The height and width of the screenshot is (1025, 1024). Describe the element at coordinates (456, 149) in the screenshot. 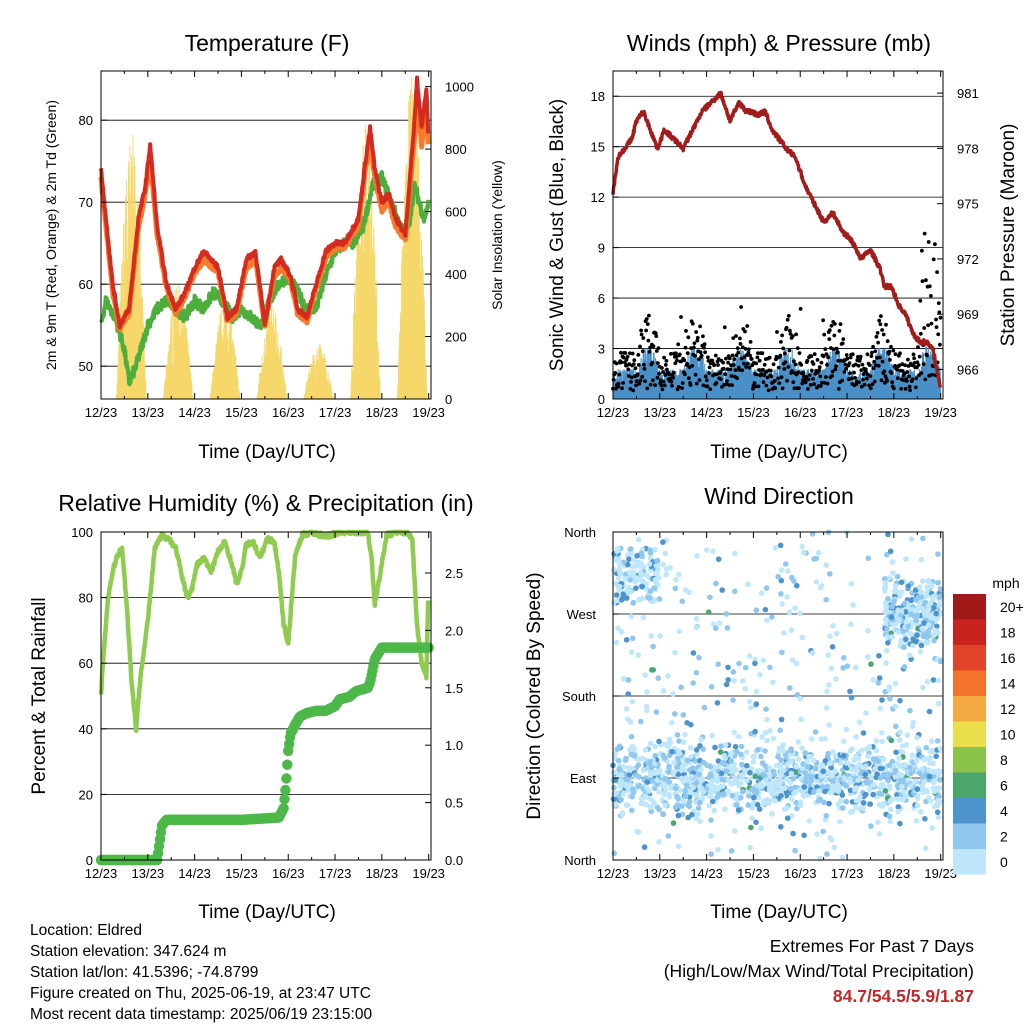

I see `y-right-tick-label: 800` at that location.